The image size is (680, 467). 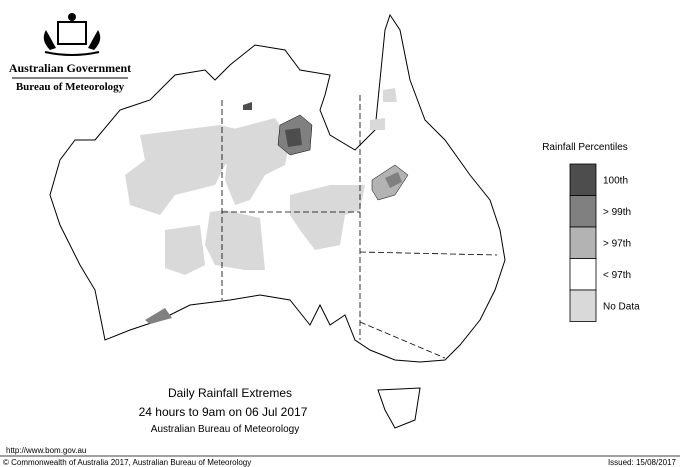 I want to click on legend-label: > 99th, so click(x=617, y=212).